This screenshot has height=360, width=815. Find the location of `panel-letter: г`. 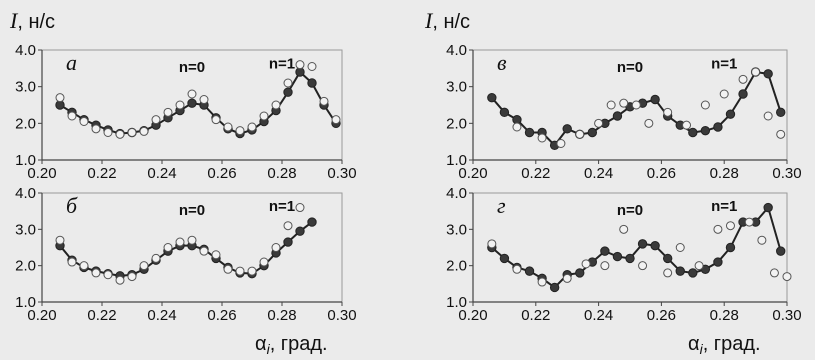

panel-letter: г is located at coordinates (501, 205).